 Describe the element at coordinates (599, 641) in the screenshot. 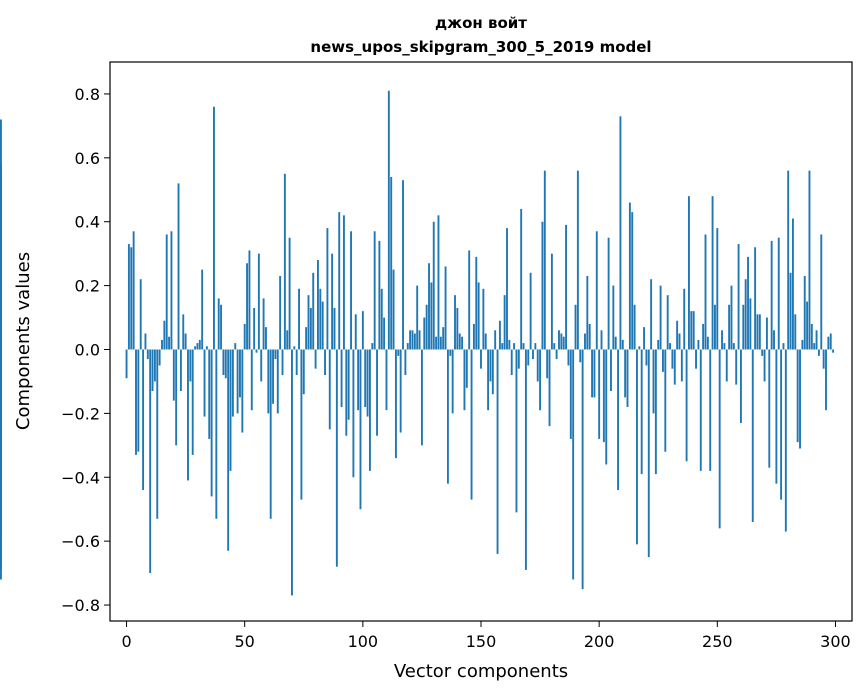

I see `x-tick-label: 200` at that location.